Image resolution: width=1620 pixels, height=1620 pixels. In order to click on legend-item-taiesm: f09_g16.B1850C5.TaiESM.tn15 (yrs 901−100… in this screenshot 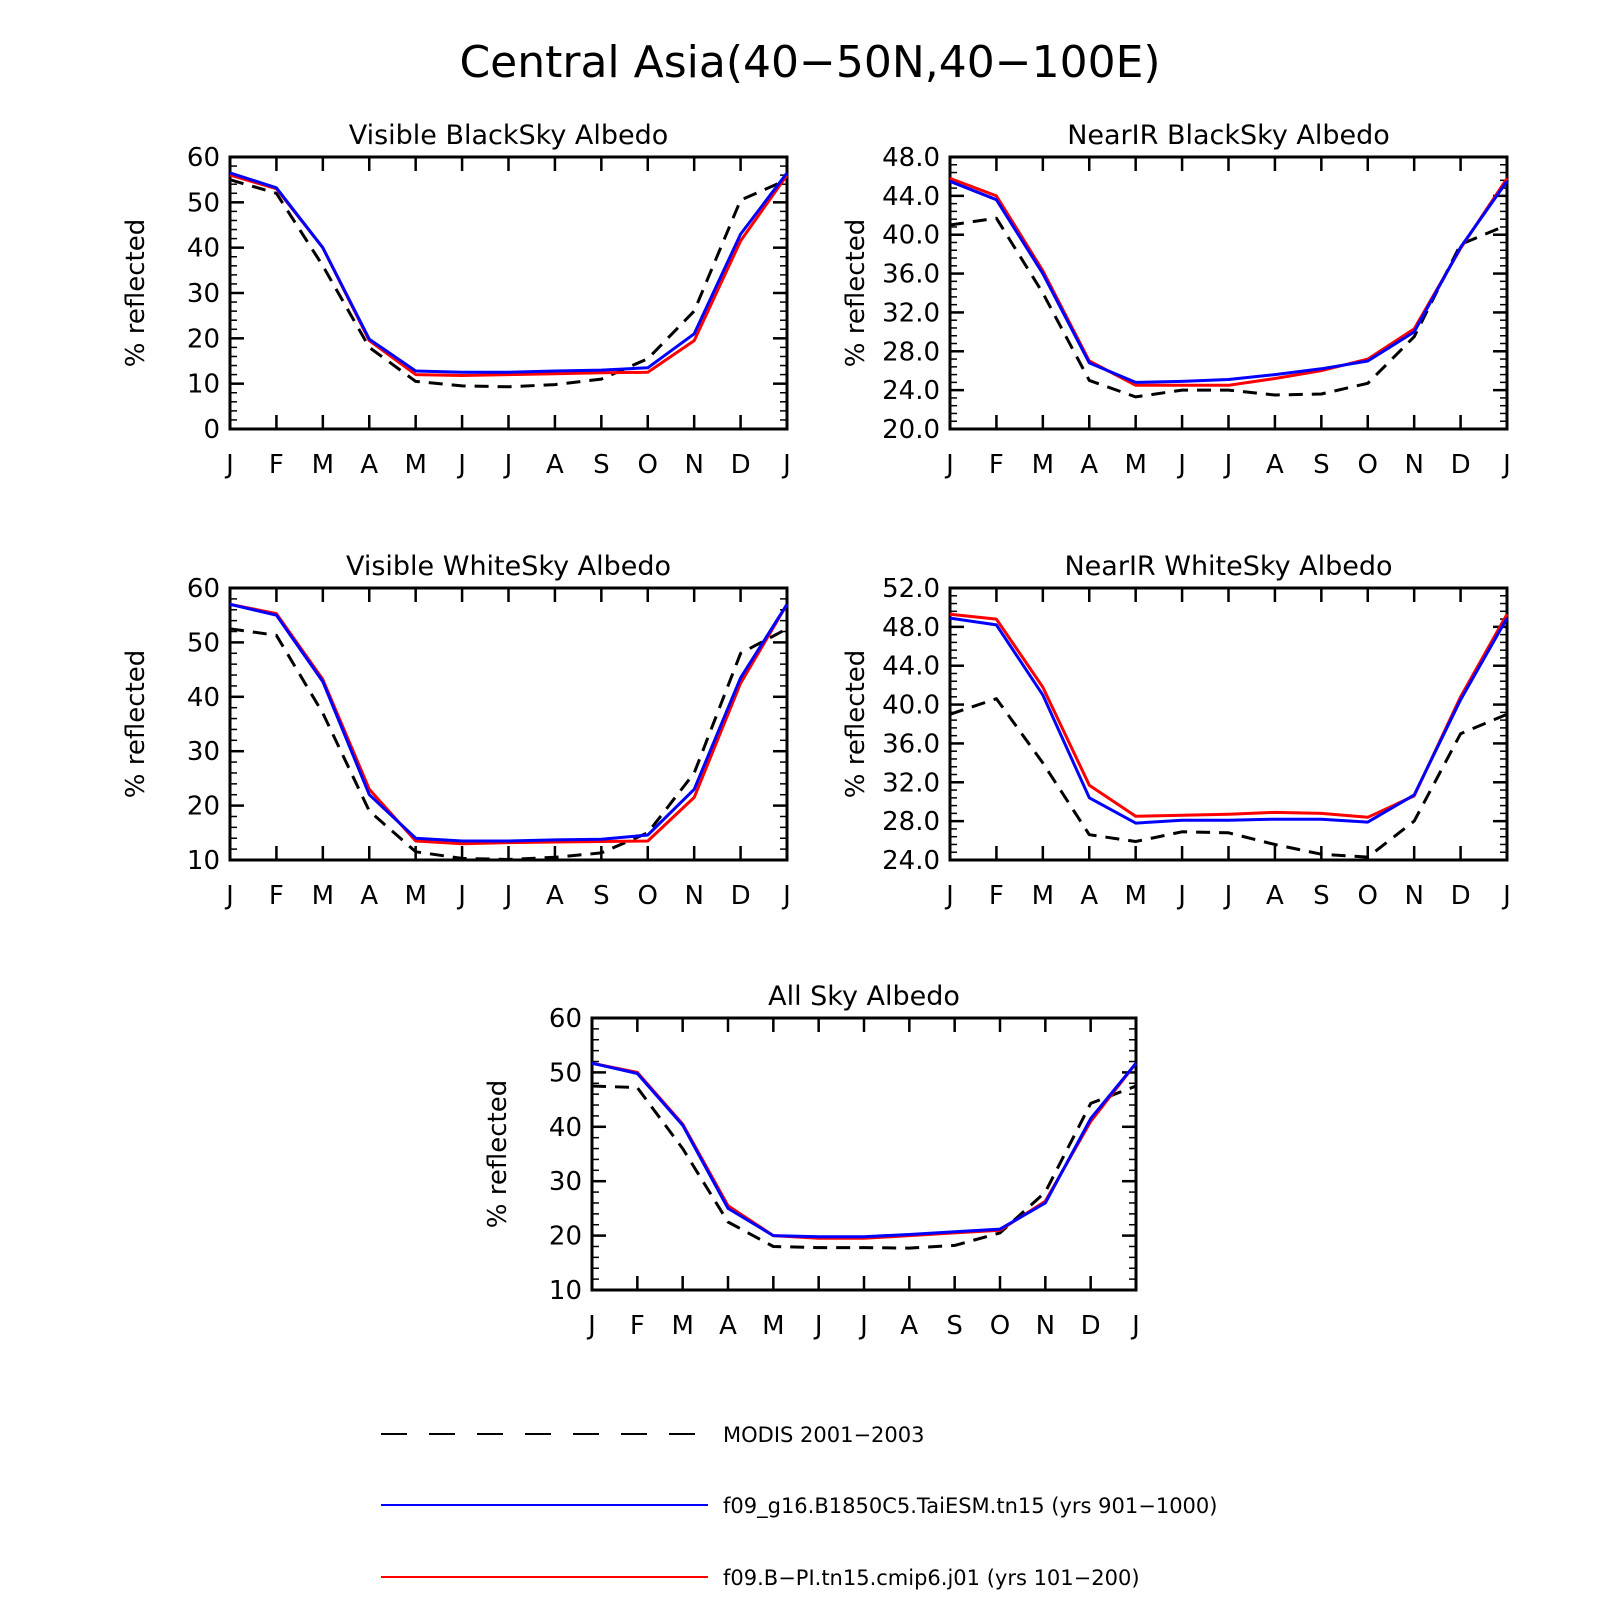, I will do `click(799, 1506)`.